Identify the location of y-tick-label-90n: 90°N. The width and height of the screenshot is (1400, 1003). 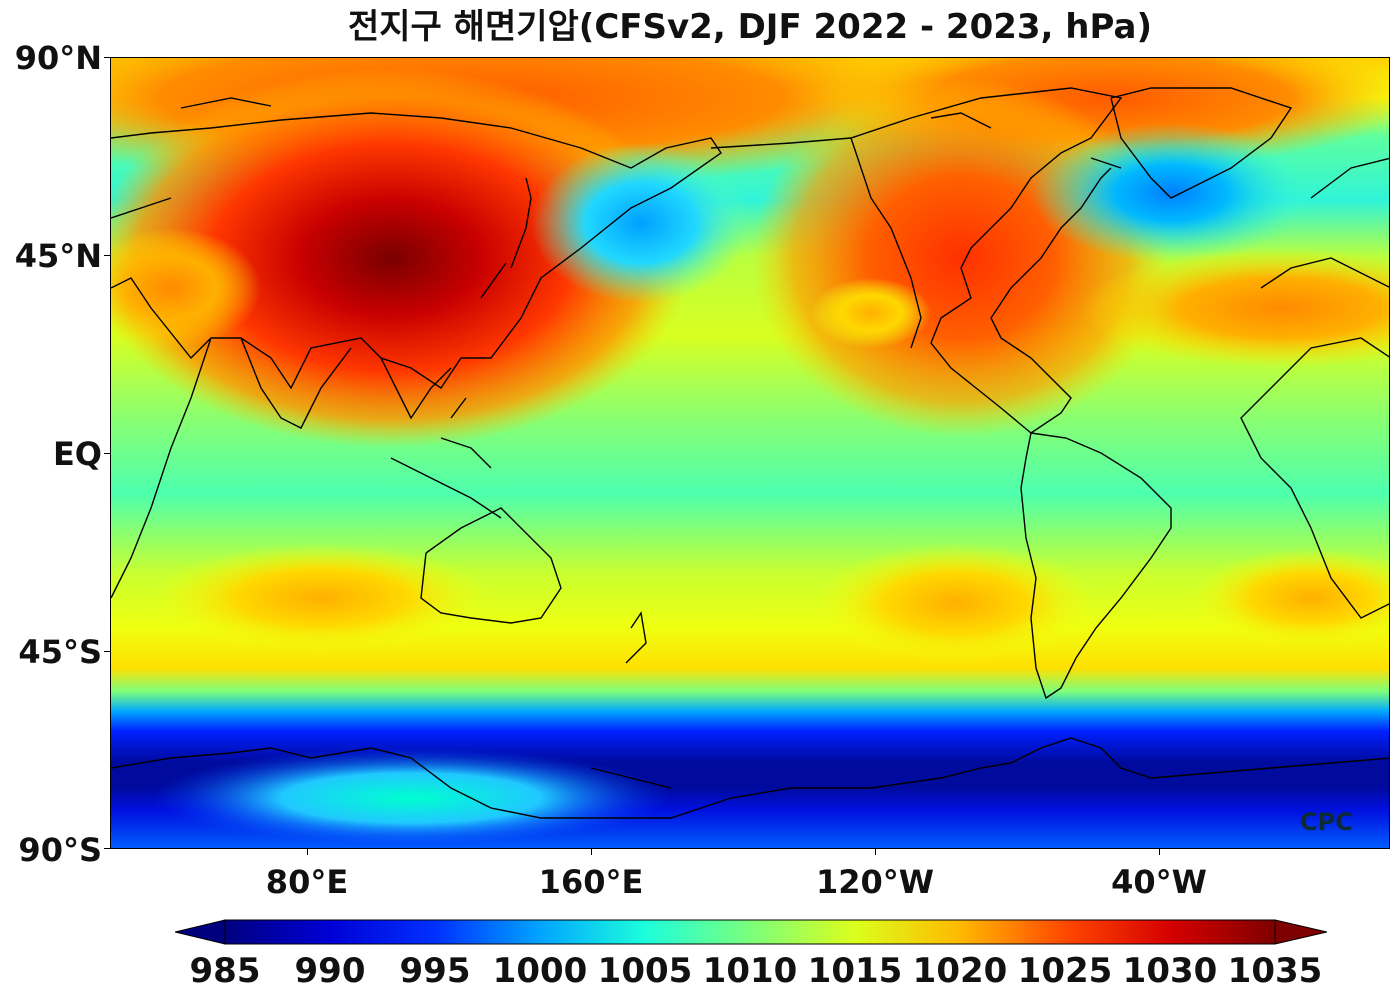
(58, 58).